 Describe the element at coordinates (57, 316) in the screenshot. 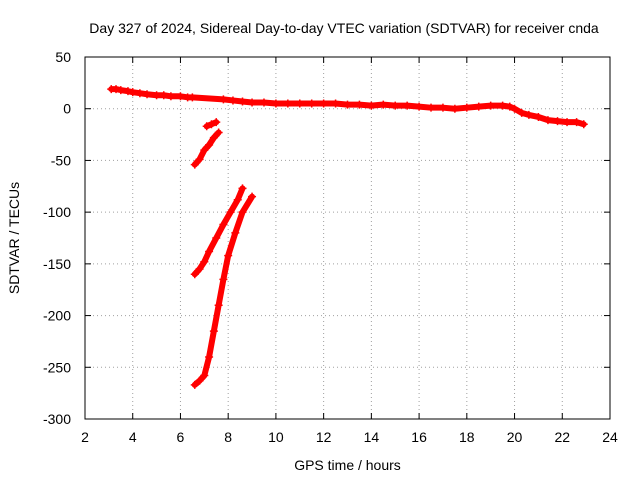

I see `y-tick-label: -200` at that location.